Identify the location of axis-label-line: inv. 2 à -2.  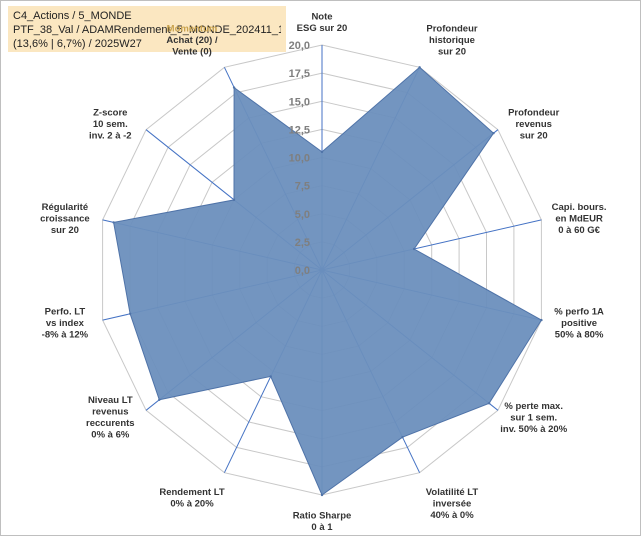
(110, 136).